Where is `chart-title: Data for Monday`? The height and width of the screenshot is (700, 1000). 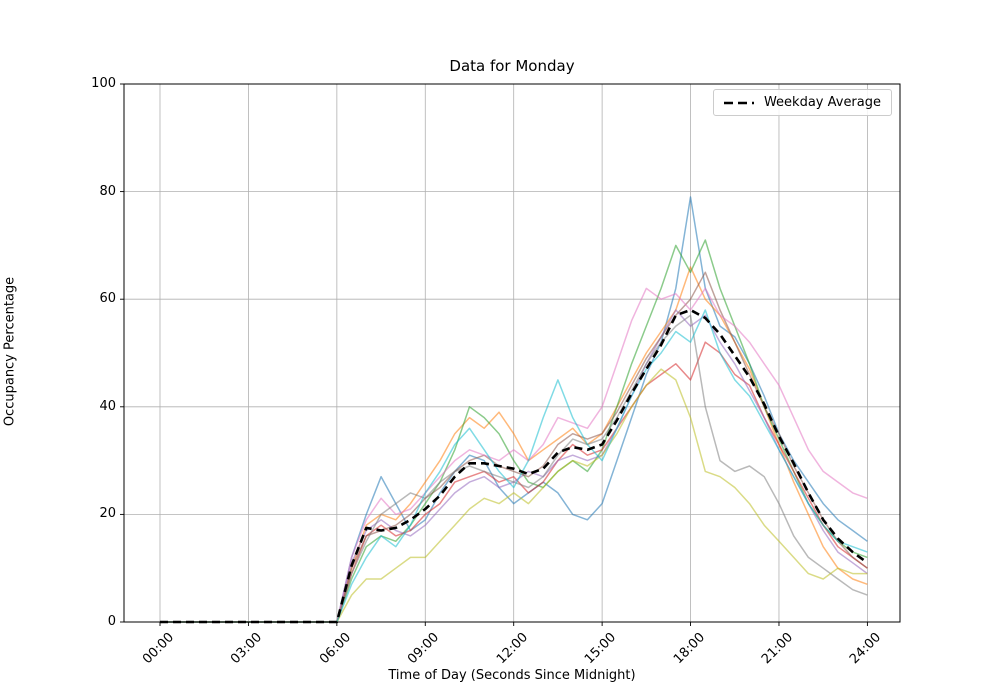
chart-title: Data for Monday is located at coordinates (512, 66).